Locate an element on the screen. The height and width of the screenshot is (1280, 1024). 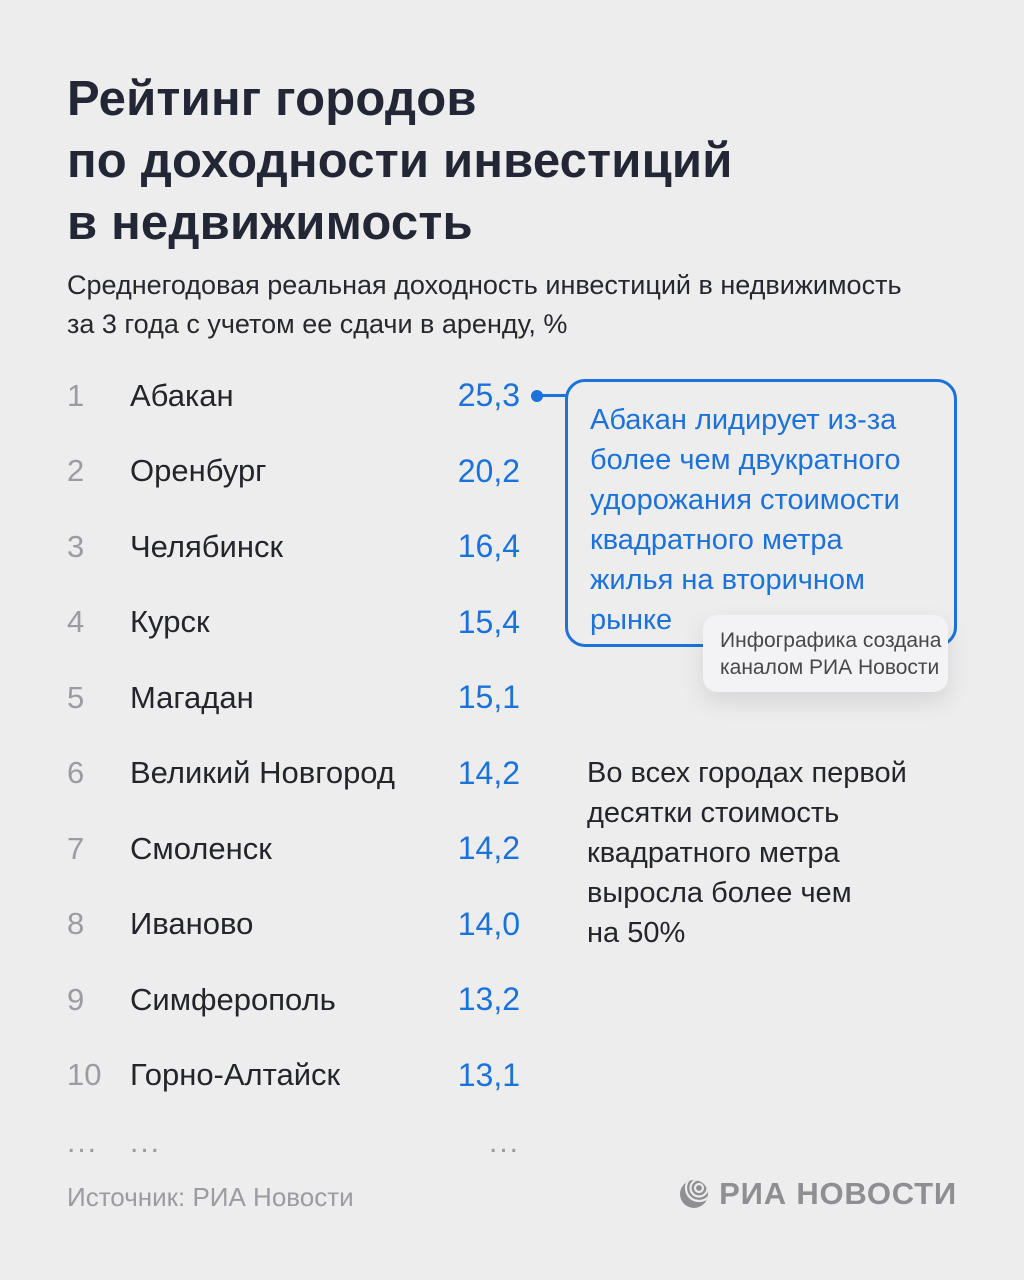
city-name: Магадан is located at coordinates (192, 697).